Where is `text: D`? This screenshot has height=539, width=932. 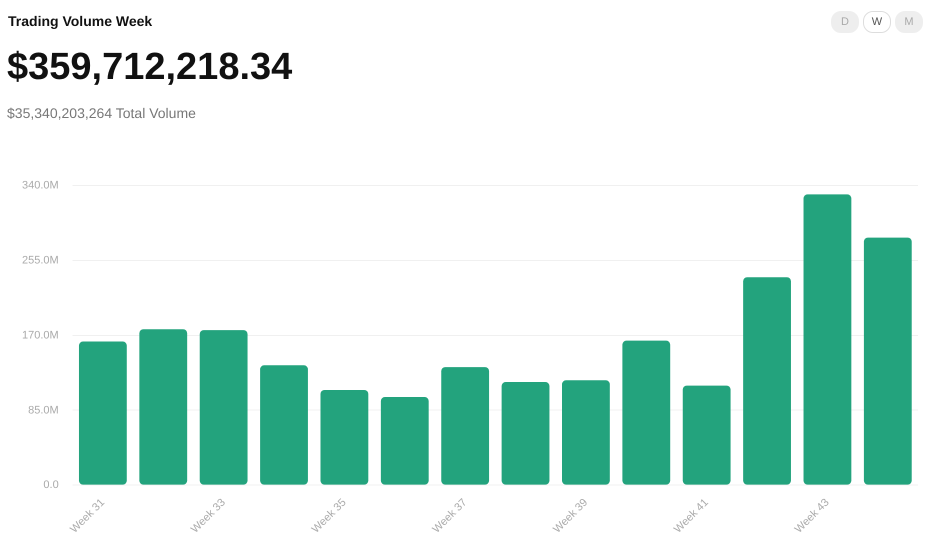 text: D is located at coordinates (845, 22).